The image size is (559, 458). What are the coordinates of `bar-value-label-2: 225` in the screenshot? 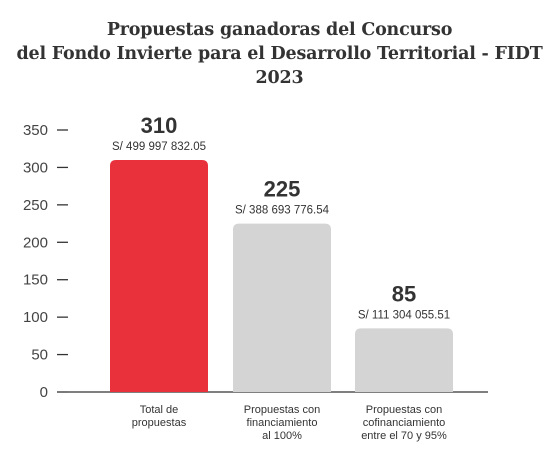 It's located at (282, 189).